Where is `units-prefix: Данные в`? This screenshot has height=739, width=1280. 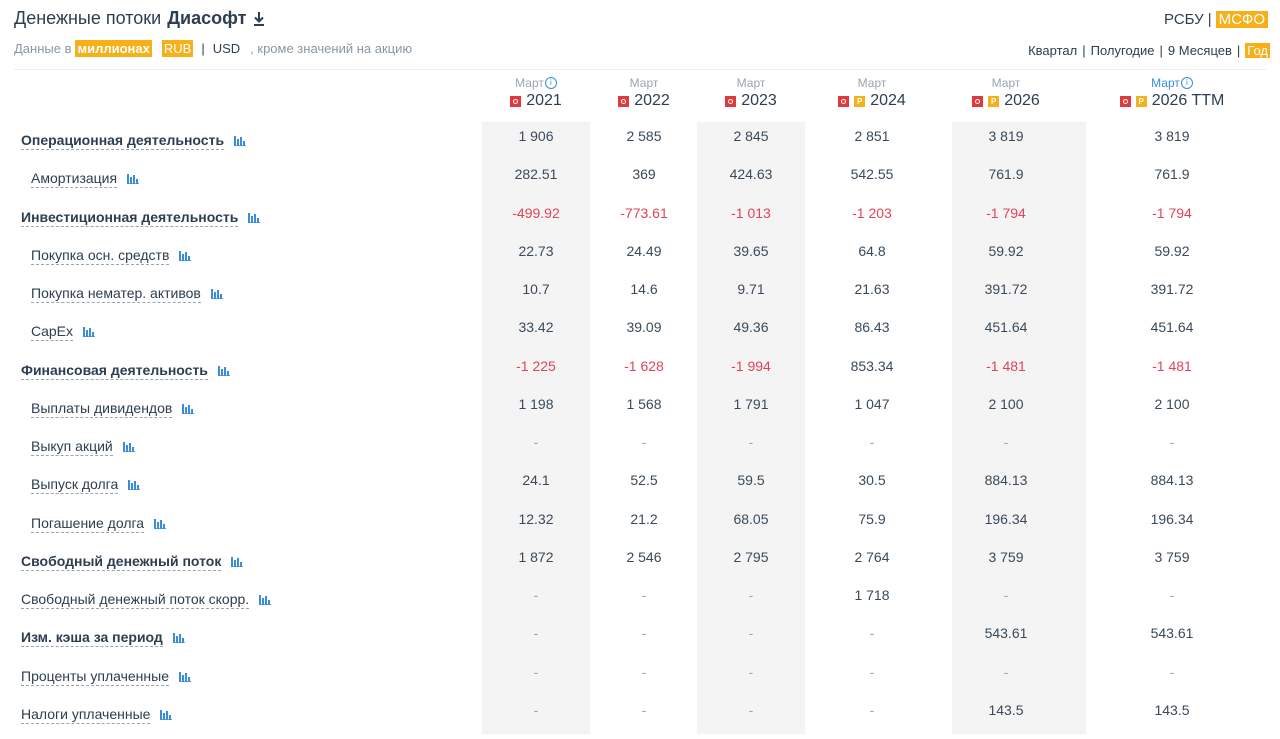
units-prefix: Данные в is located at coordinates (43, 48).